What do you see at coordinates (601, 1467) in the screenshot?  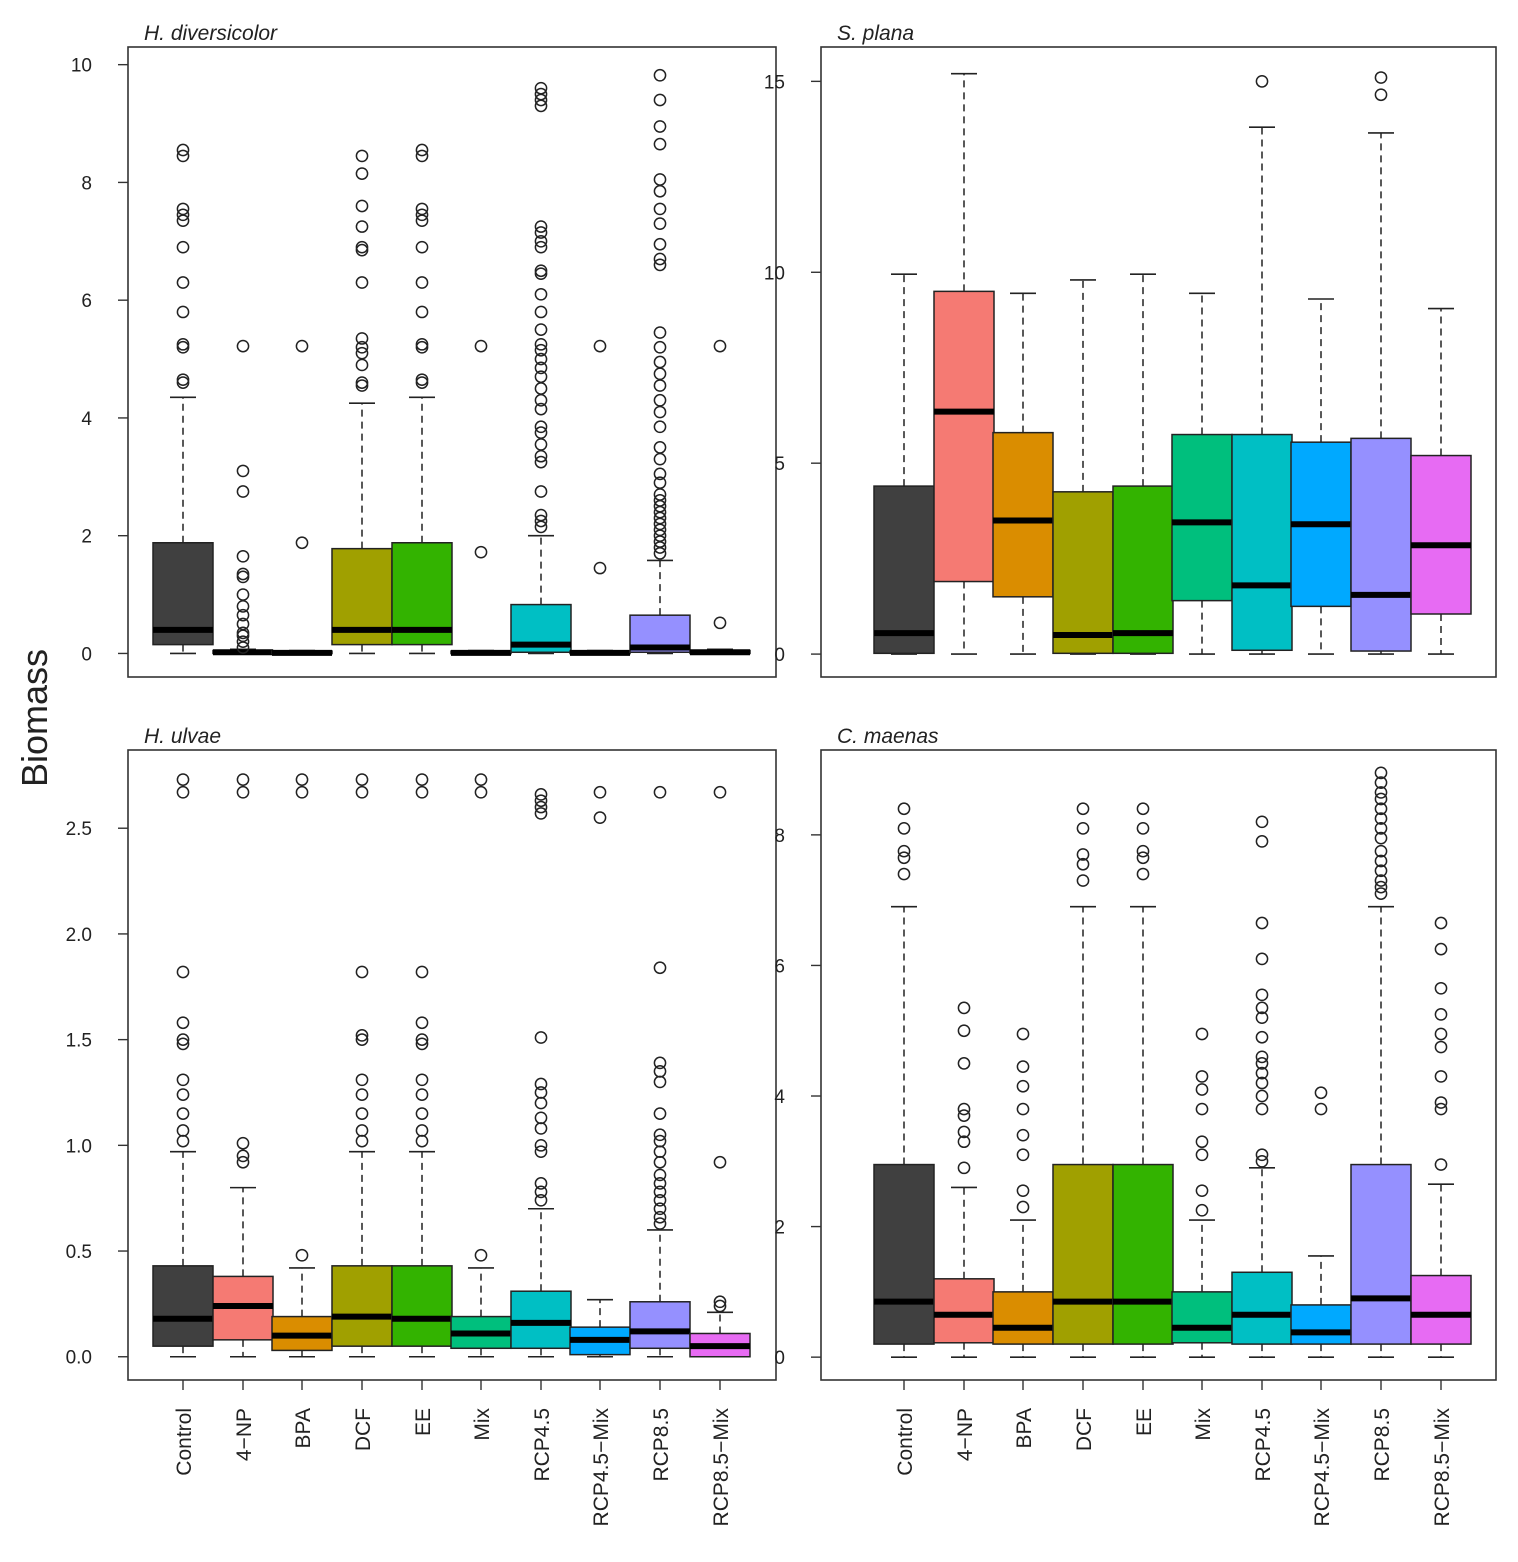 I see `x-tick-label: RCP4.5−Mix` at bounding box center [601, 1467].